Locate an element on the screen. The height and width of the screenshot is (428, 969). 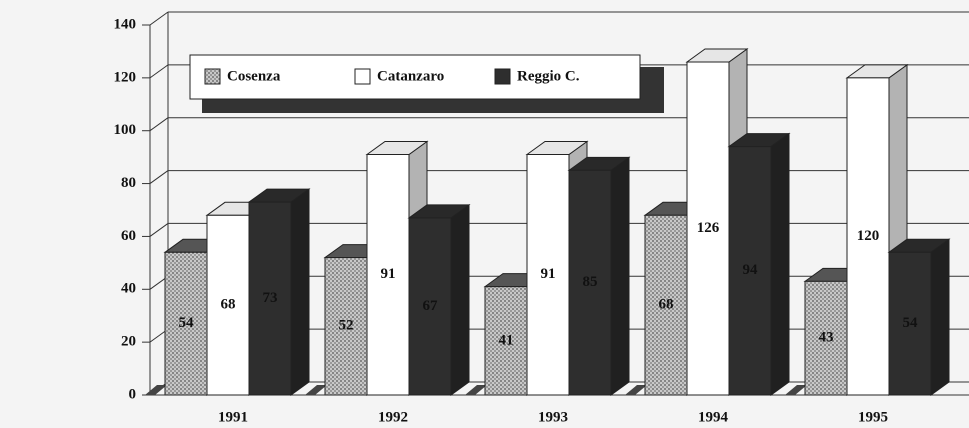
legend-label: Cosenza is located at coordinates (254, 76).